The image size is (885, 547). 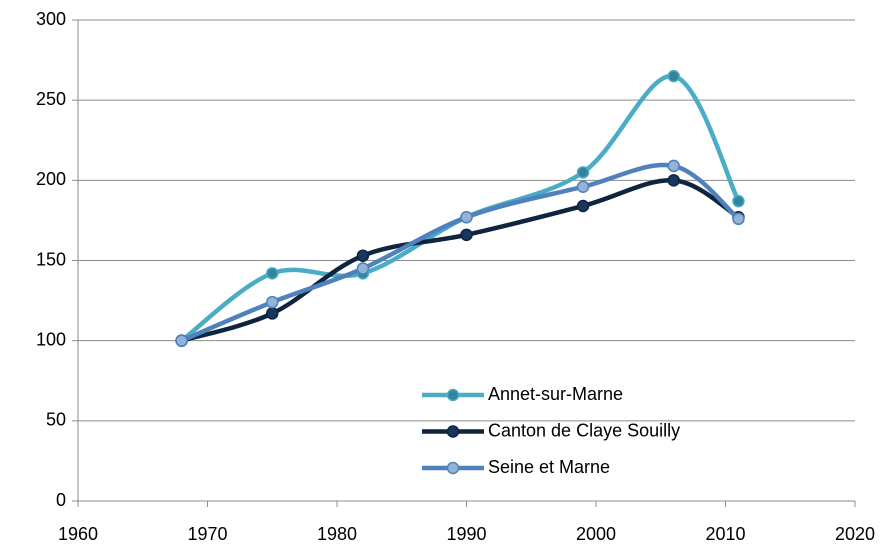 I want to click on y-tick-label: 150, so click(x=51, y=259).